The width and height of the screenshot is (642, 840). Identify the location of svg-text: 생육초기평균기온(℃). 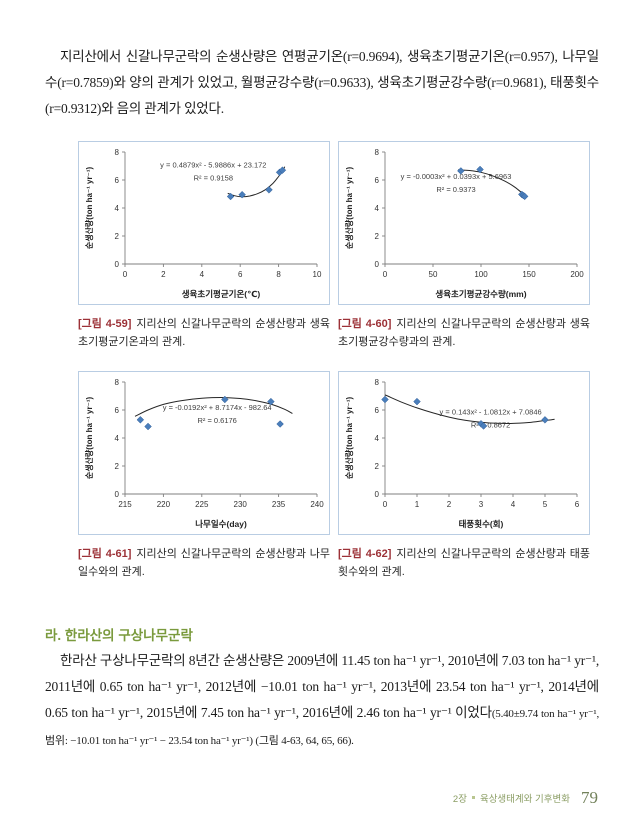
(221, 294).